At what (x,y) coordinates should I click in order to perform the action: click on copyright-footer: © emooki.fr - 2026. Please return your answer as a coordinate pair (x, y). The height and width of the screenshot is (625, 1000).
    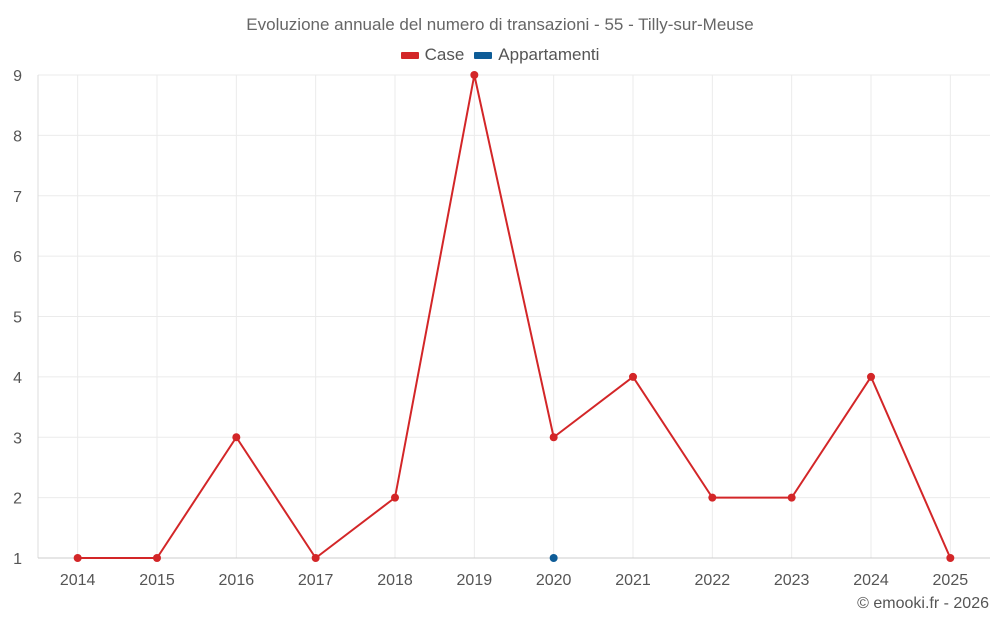
    Looking at the image, I should click on (923, 603).